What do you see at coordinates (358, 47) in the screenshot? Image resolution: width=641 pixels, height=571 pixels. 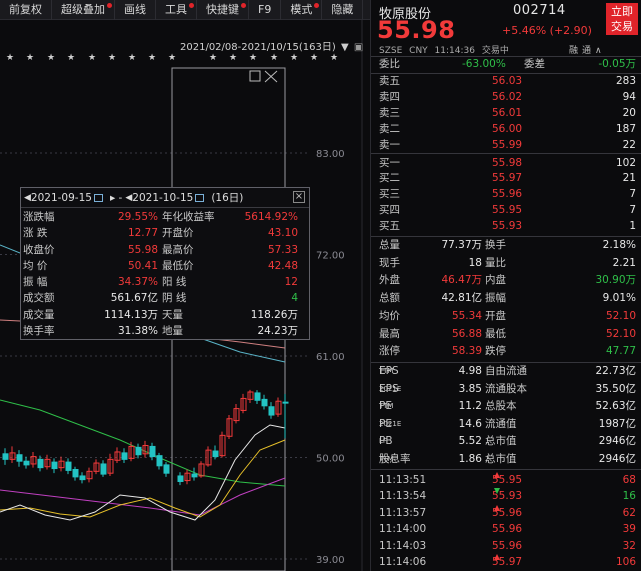 I see `lock-icon: ▣` at bounding box center [358, 47].